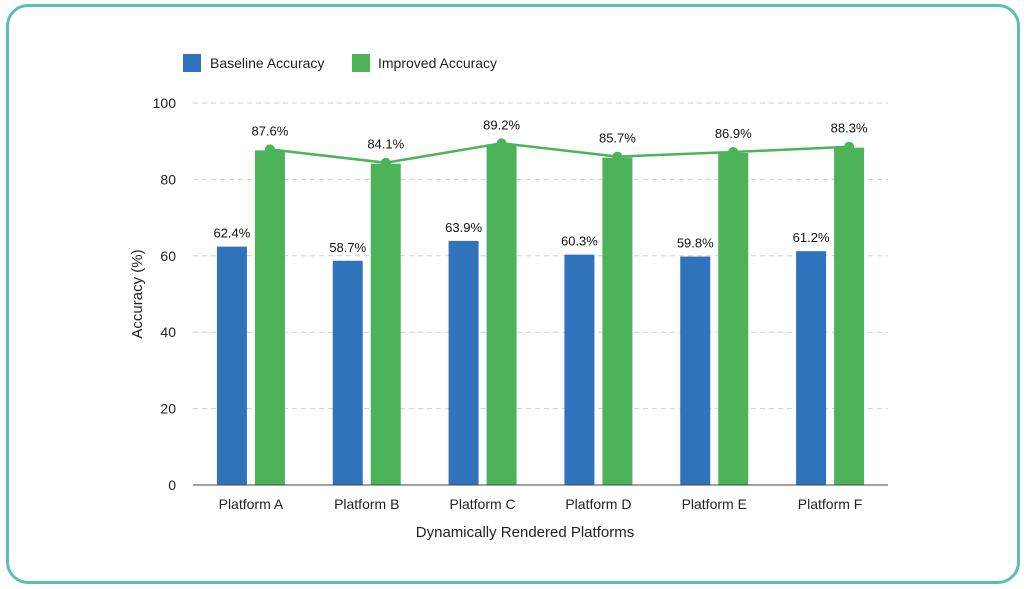 The image size is (1026, 589). Describe the element at coordinates (437, 63) in the screenshot. I see `legend-label-improved: Improved Accuracy` at that location.